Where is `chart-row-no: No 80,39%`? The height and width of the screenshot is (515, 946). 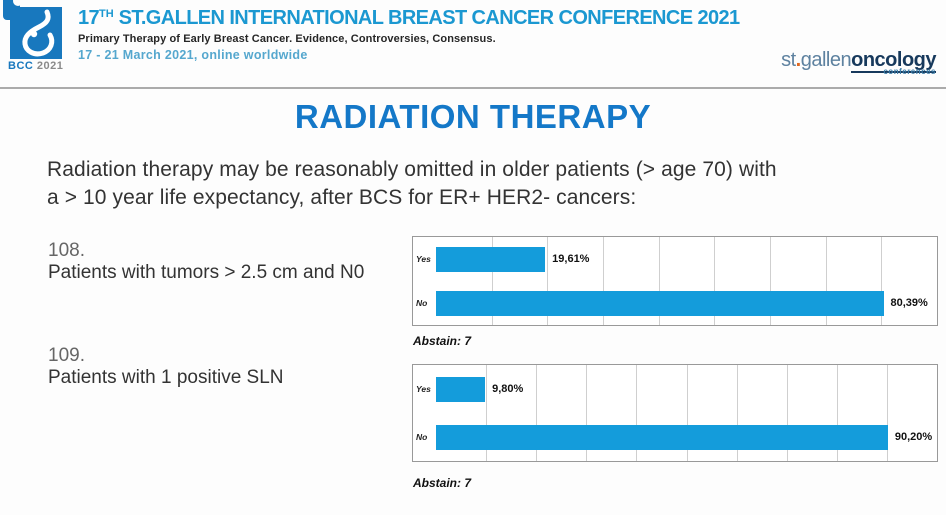 chart-row-no: No 80,39% is located at coordinates (675, 303).